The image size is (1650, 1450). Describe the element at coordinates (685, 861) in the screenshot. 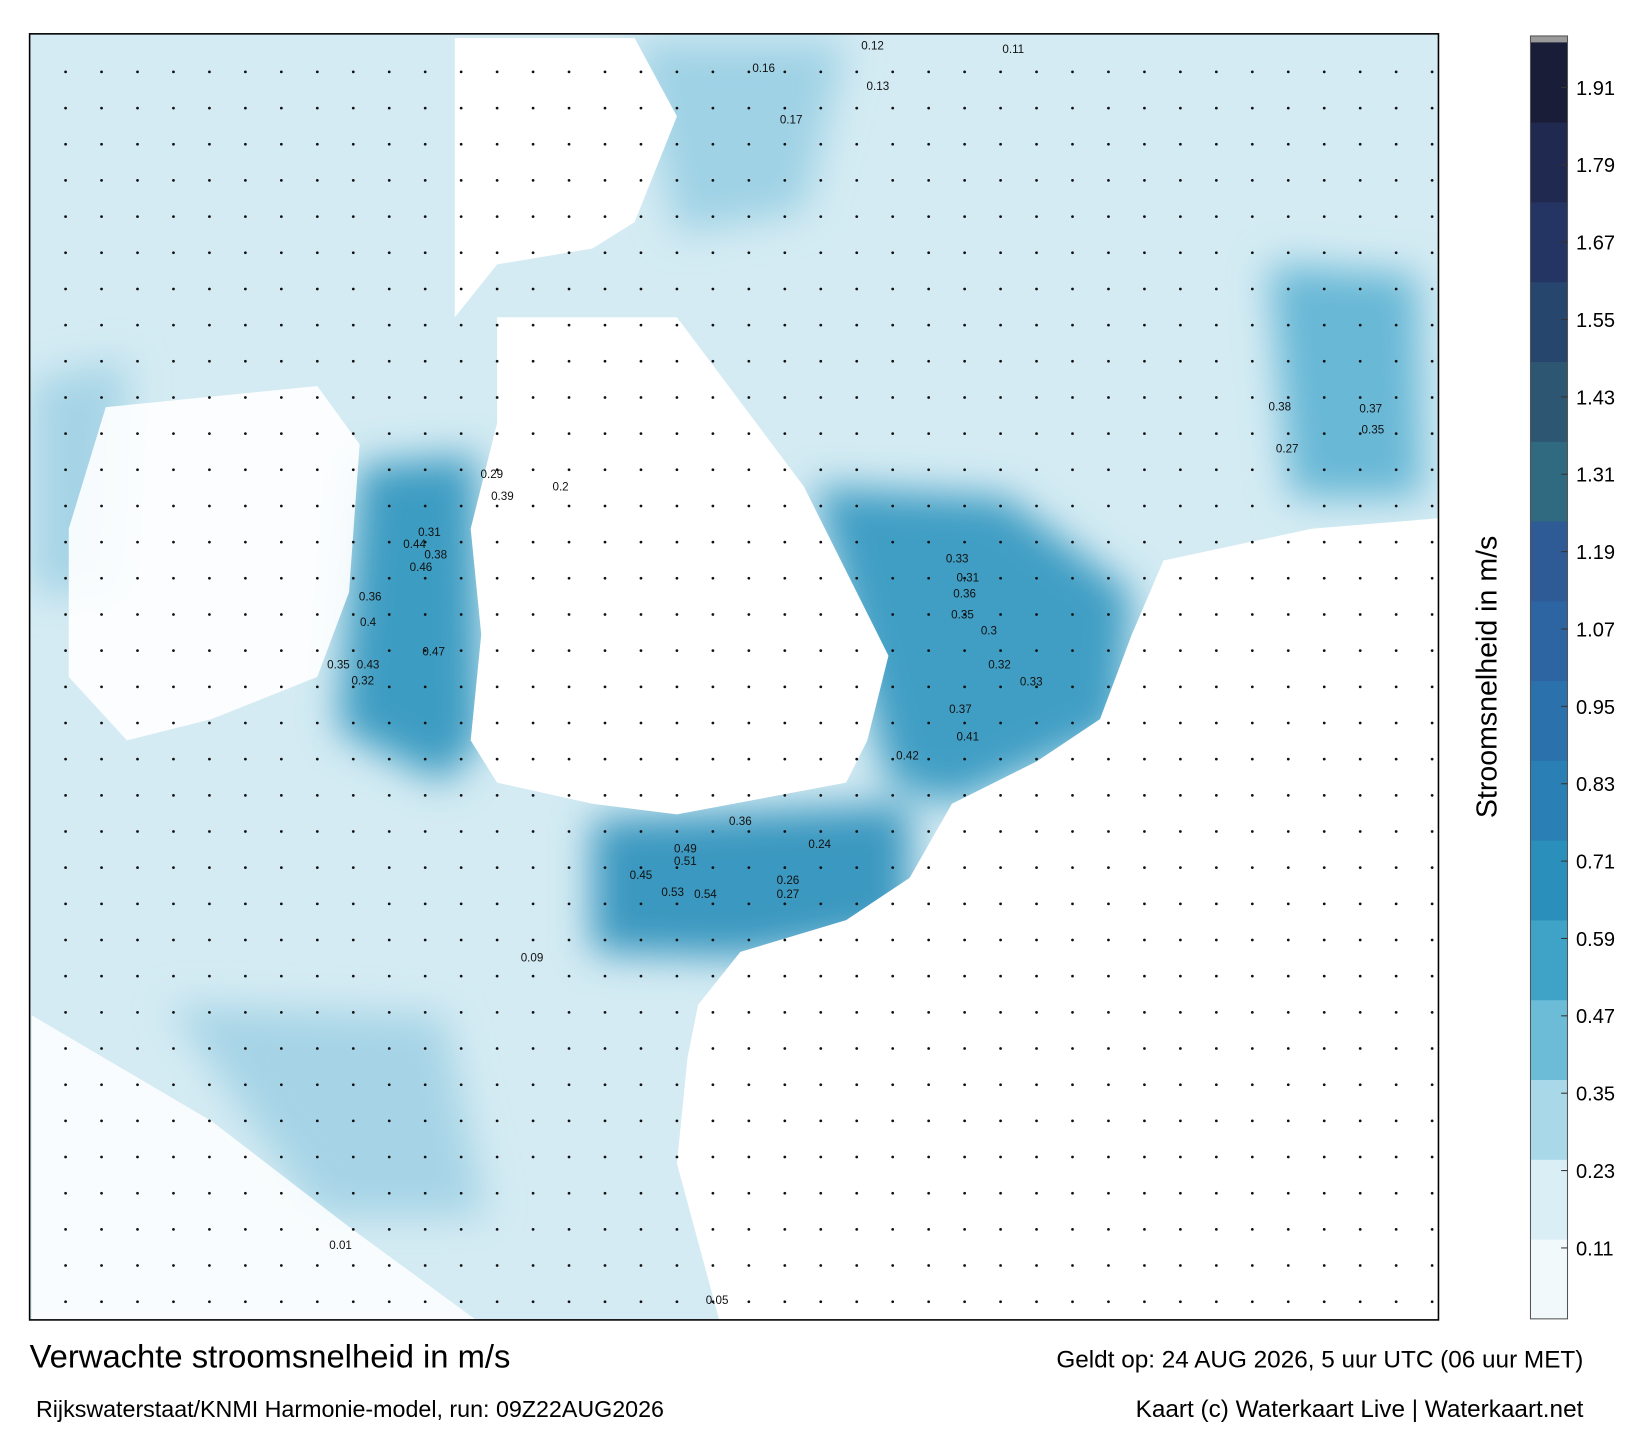

I see `current-label: 0.51` at that location.